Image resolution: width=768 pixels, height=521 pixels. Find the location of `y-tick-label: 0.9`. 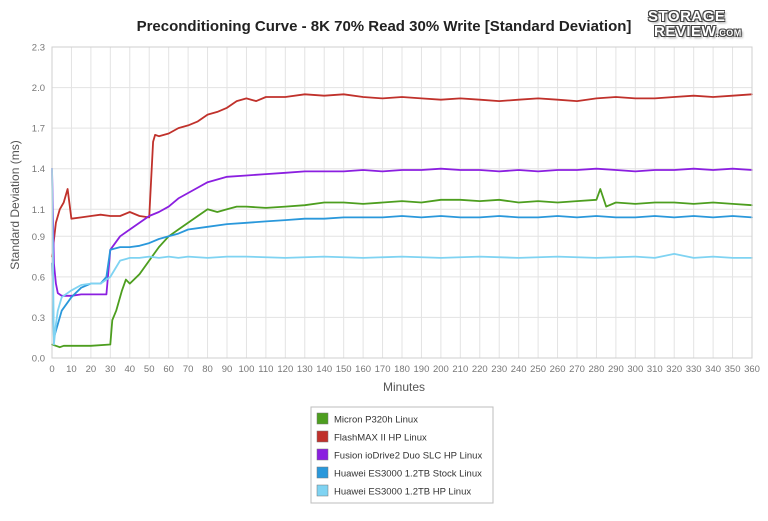

y-tick-label: 0.9 is located at coordinates (38, 237).